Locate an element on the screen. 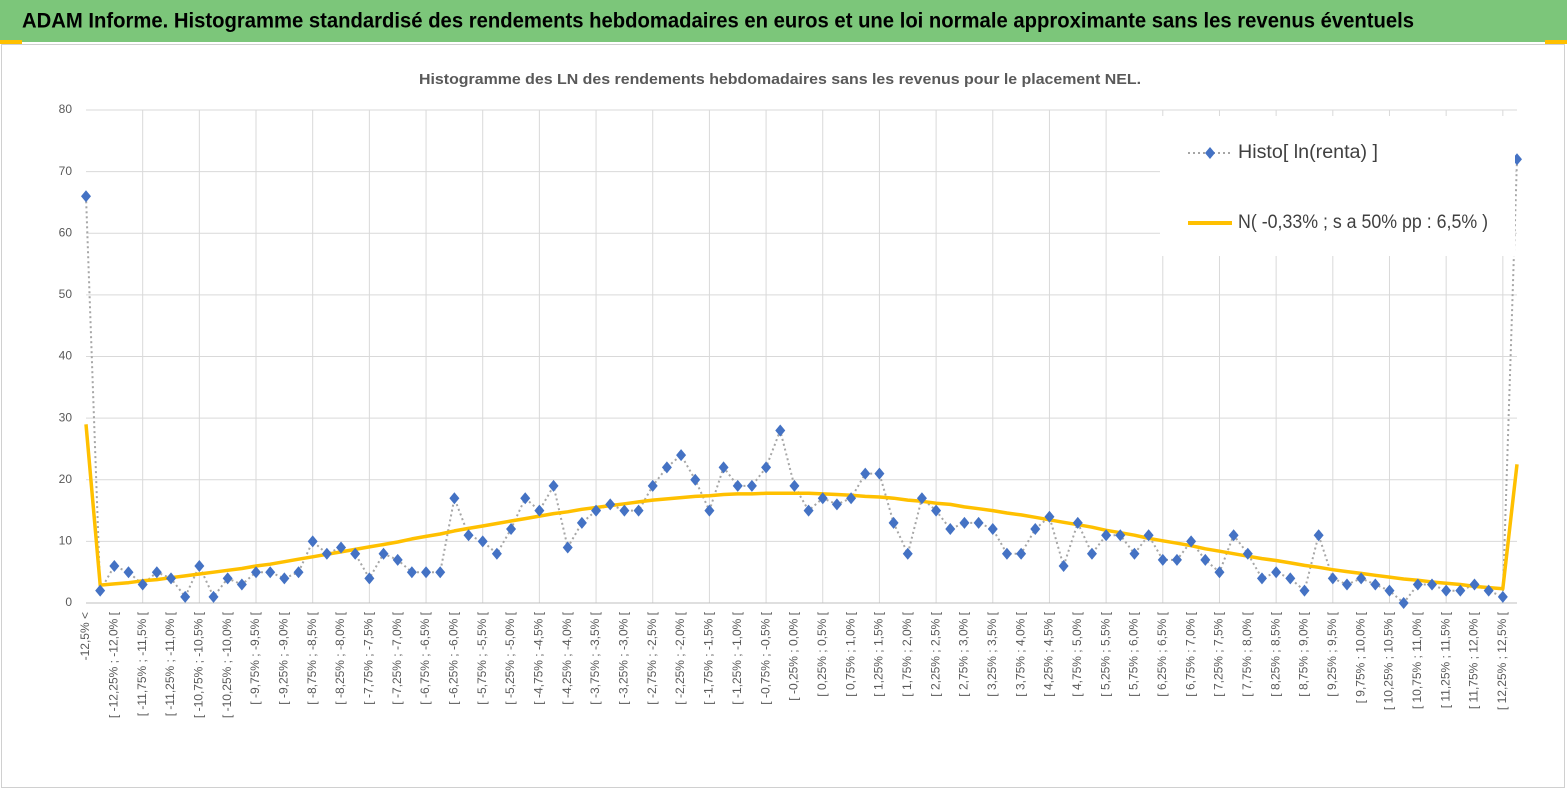 The height and width of the screenshot is (790, 1567). legend-swatch is located at coordinates (1210, 153).